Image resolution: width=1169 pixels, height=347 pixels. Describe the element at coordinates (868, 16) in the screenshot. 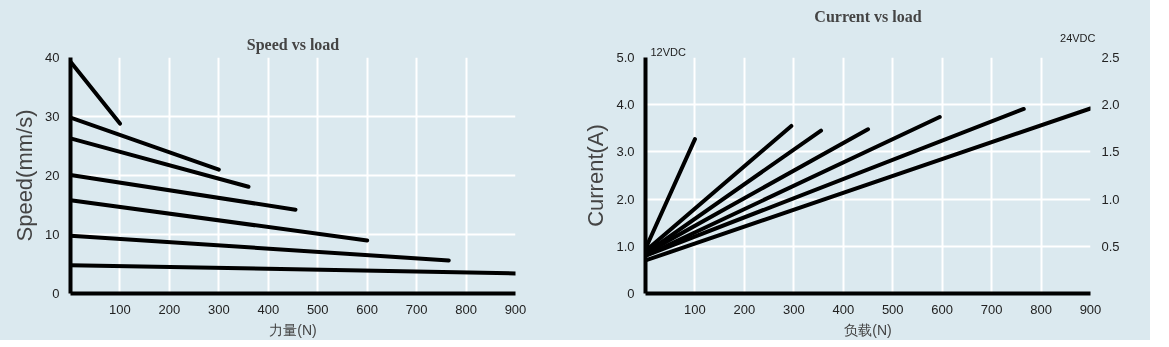

I see `chart-title: Current vs load` at that location.